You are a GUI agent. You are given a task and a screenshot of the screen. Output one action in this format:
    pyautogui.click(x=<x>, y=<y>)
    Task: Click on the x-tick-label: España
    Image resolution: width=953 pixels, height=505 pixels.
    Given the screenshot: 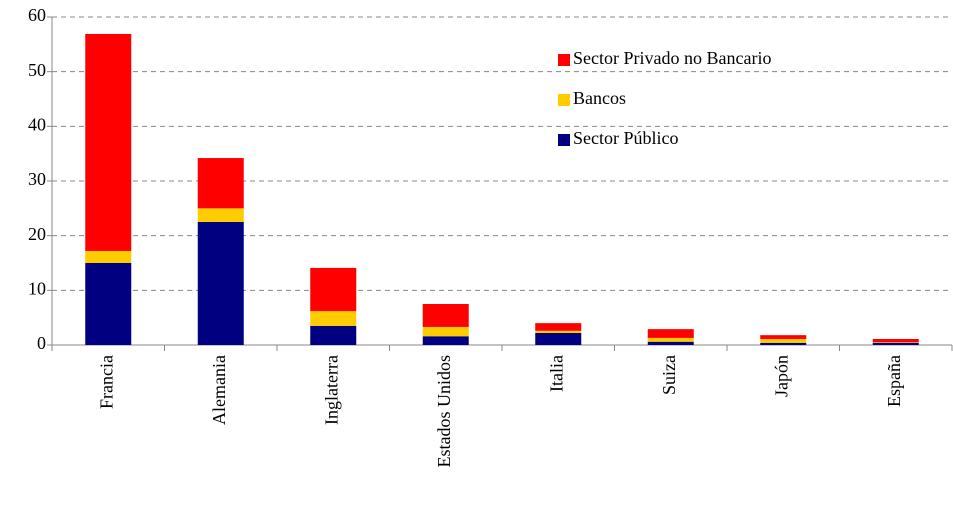 What is the action you would take?
    pyautogui.click(x=894, y=381)
    